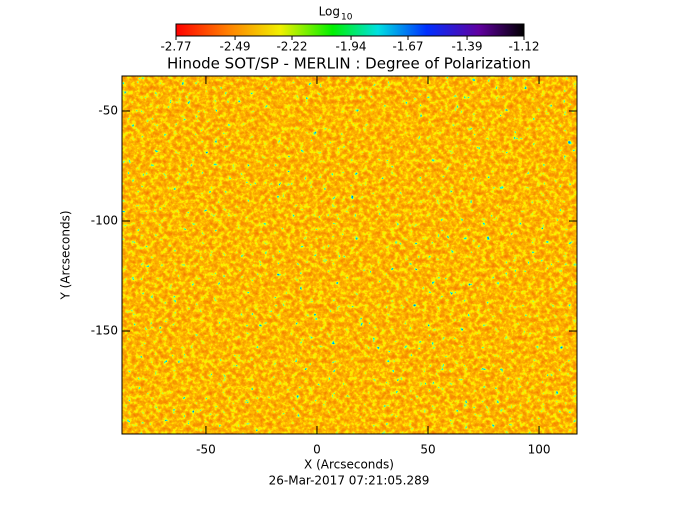 The height and width of the screenshot is (512, 699). Describe the element at coordinates (349, 465) in the screenshot. I see `x-axis-label: X (Arcseconds)` at that location.